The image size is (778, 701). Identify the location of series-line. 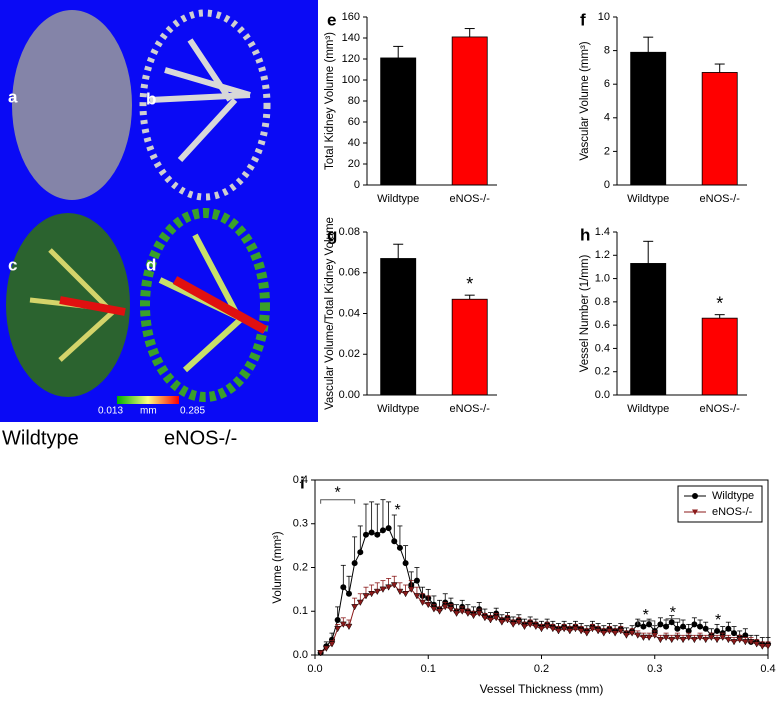
(544, 619).